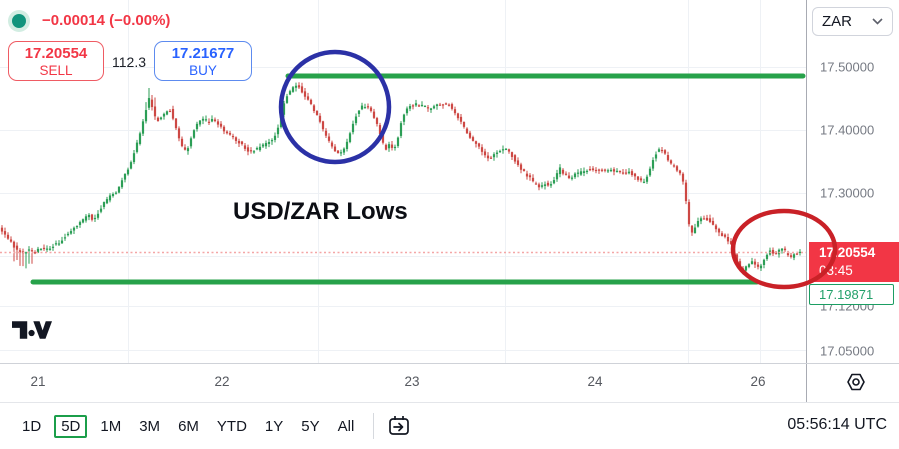 This screenshot has height=449, width=899. What do you see at coordinates (231, 426) in the screenshot?
I see `range-button-ytd: YTD` at bounding box center [231, 426].